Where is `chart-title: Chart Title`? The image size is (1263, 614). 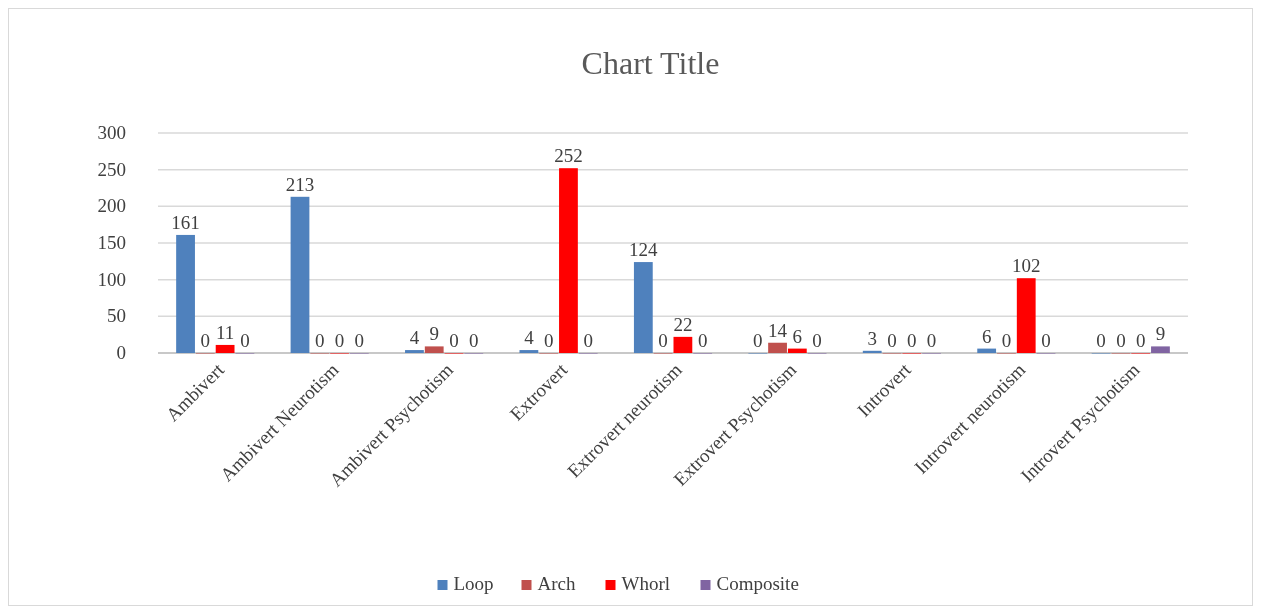
chart-title: Chart Title is located at coordinates (650, 63).